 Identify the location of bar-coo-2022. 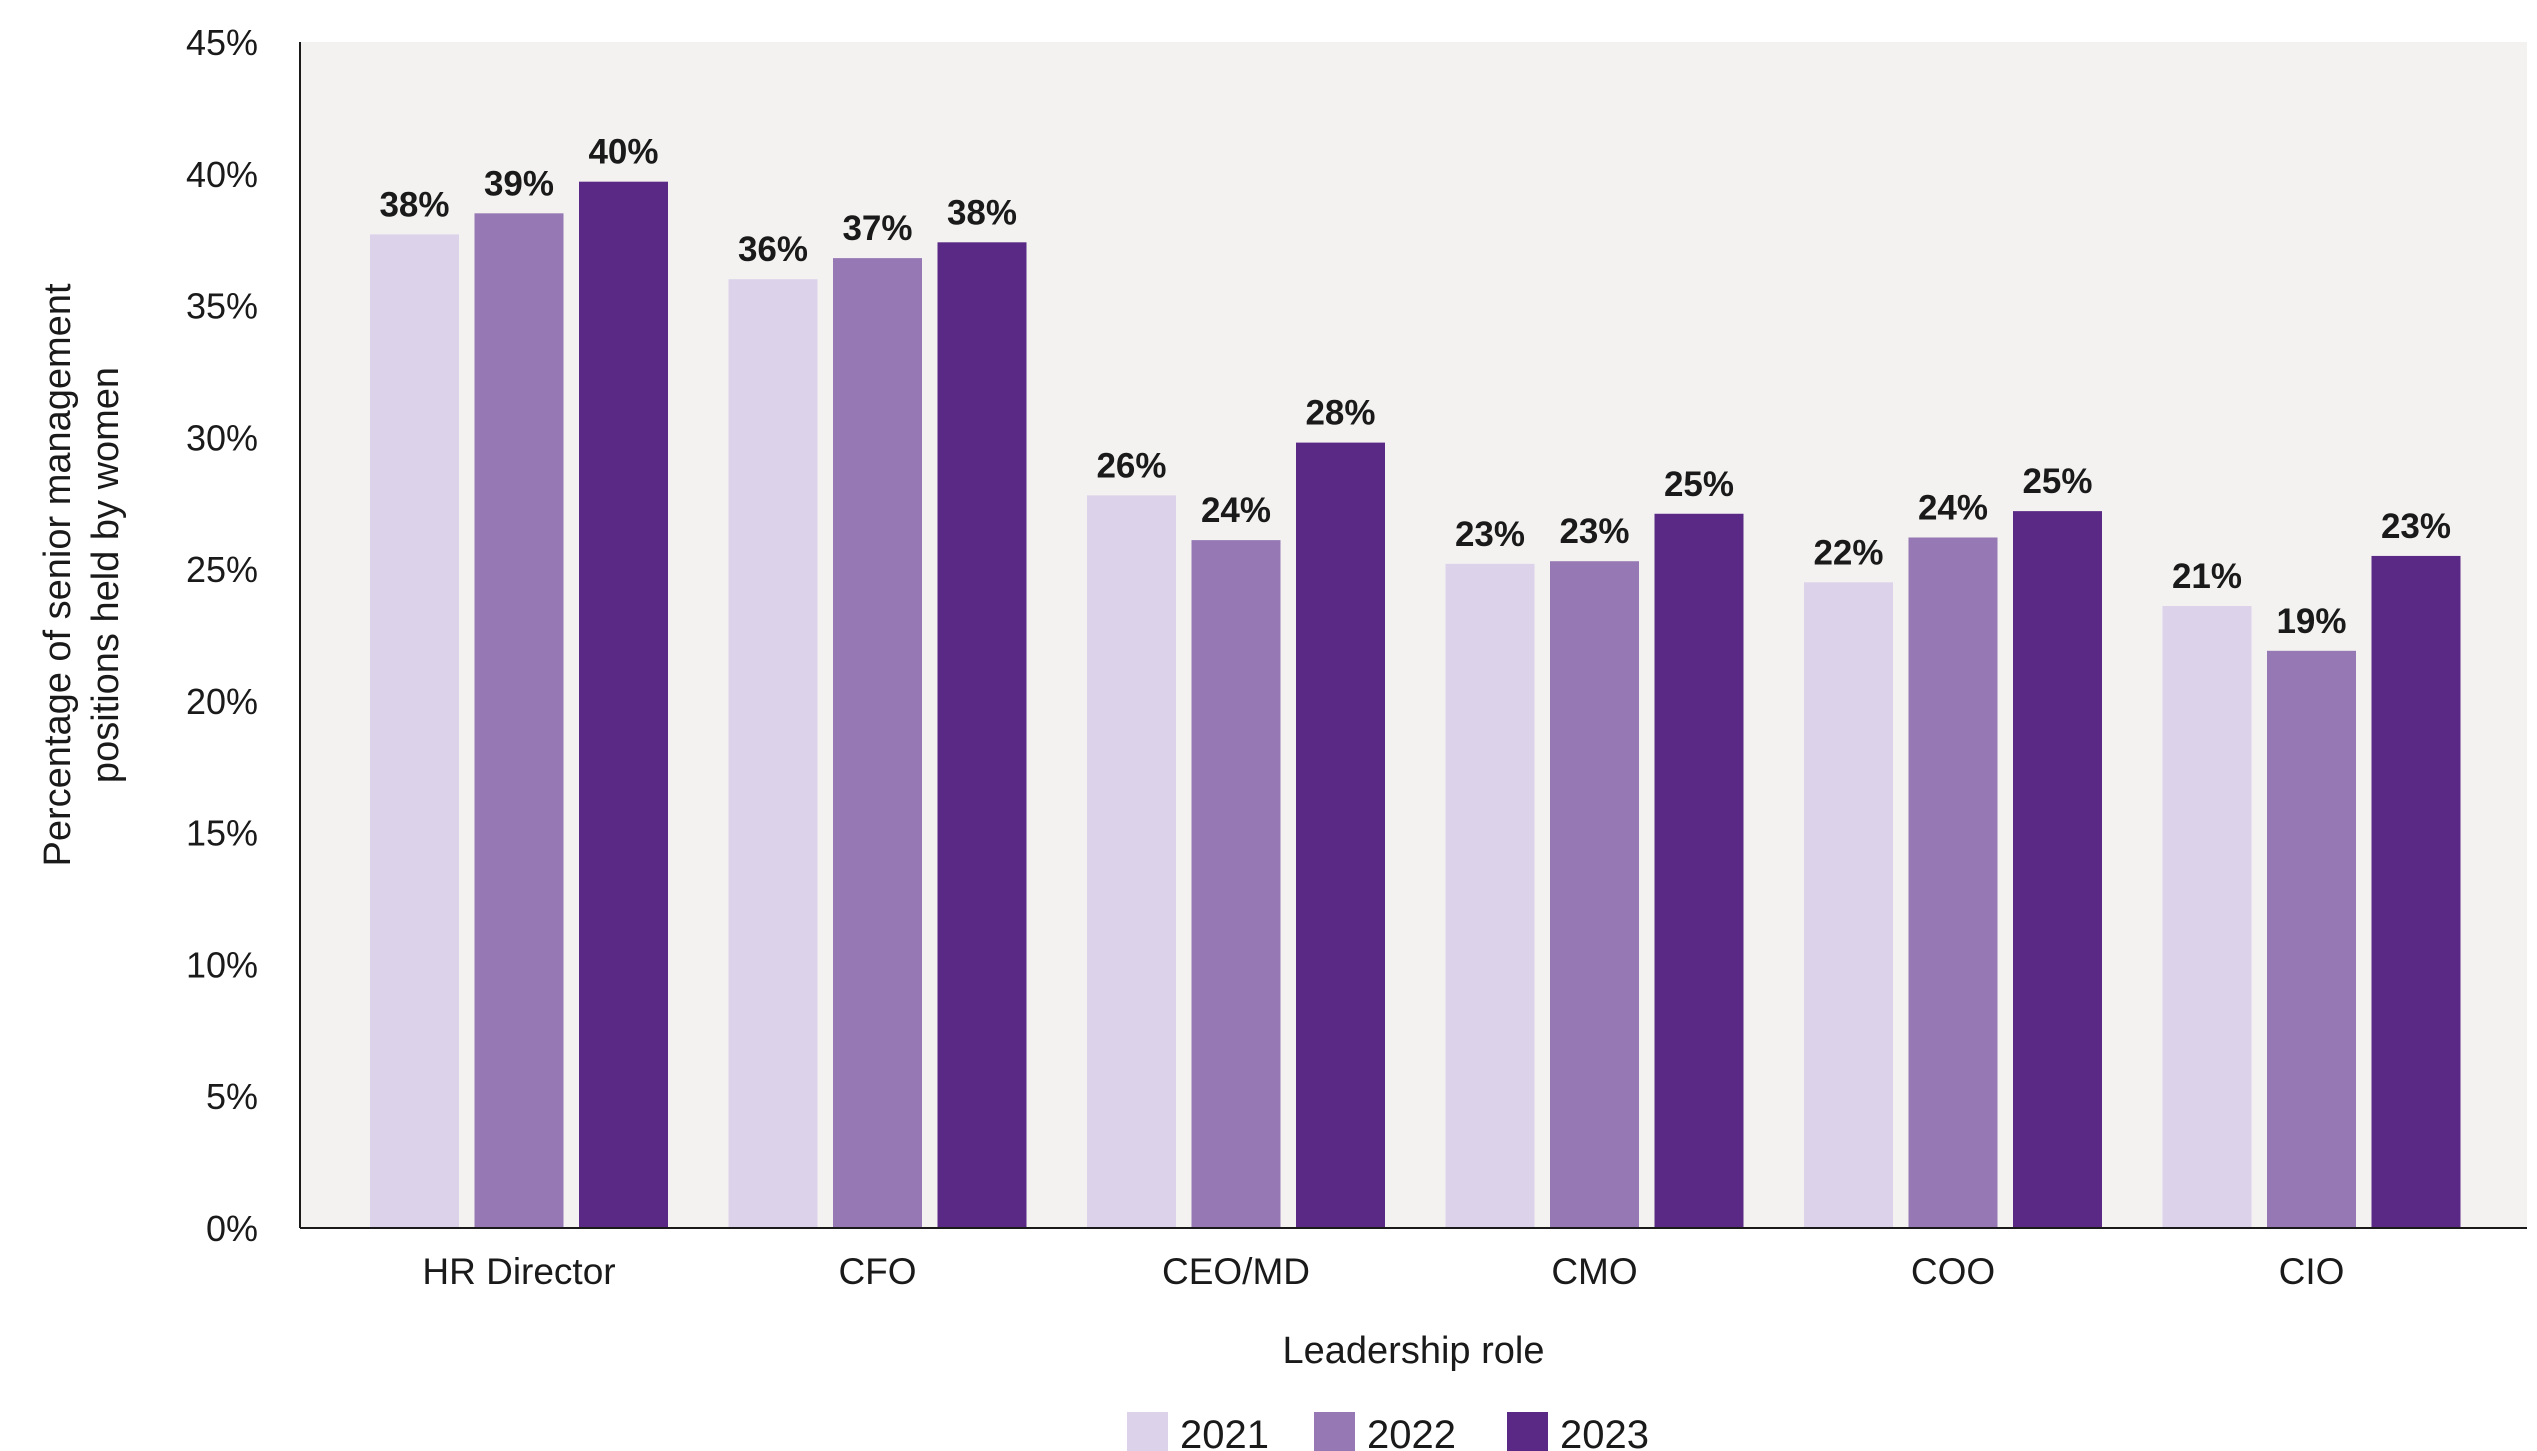
(1953, 882).